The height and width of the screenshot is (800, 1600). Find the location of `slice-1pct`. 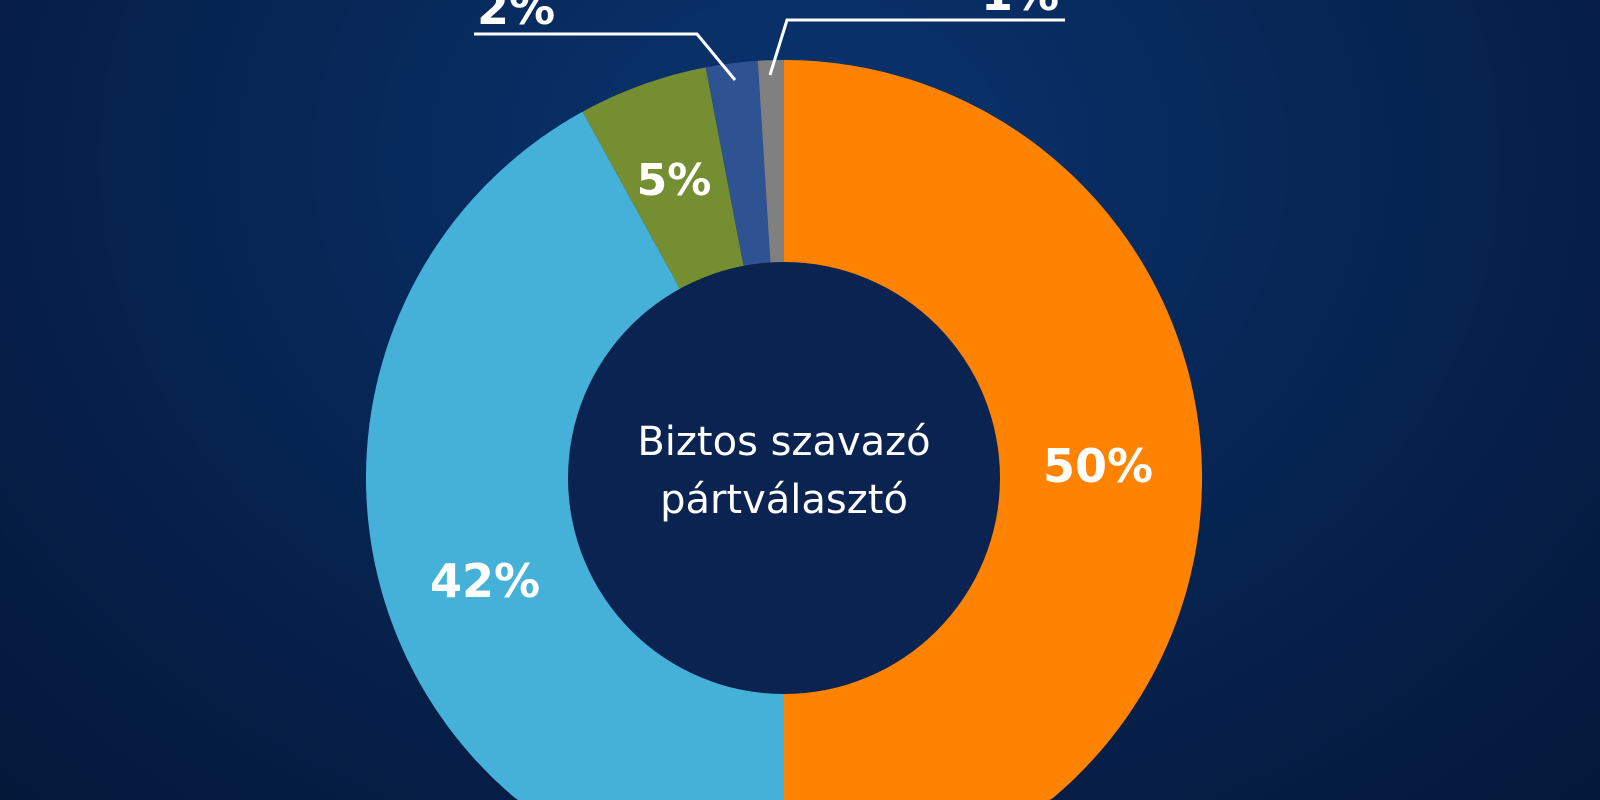

slice-1pct is located at coordinates (770, 169).